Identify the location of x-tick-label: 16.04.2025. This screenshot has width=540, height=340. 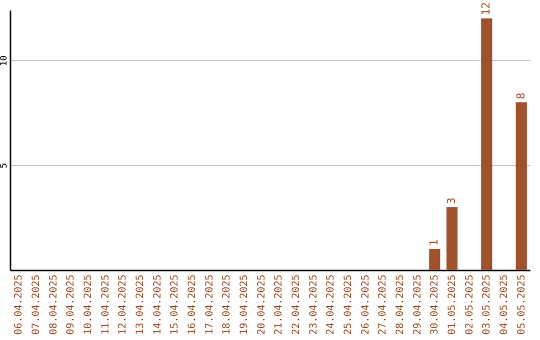
(192, 304).